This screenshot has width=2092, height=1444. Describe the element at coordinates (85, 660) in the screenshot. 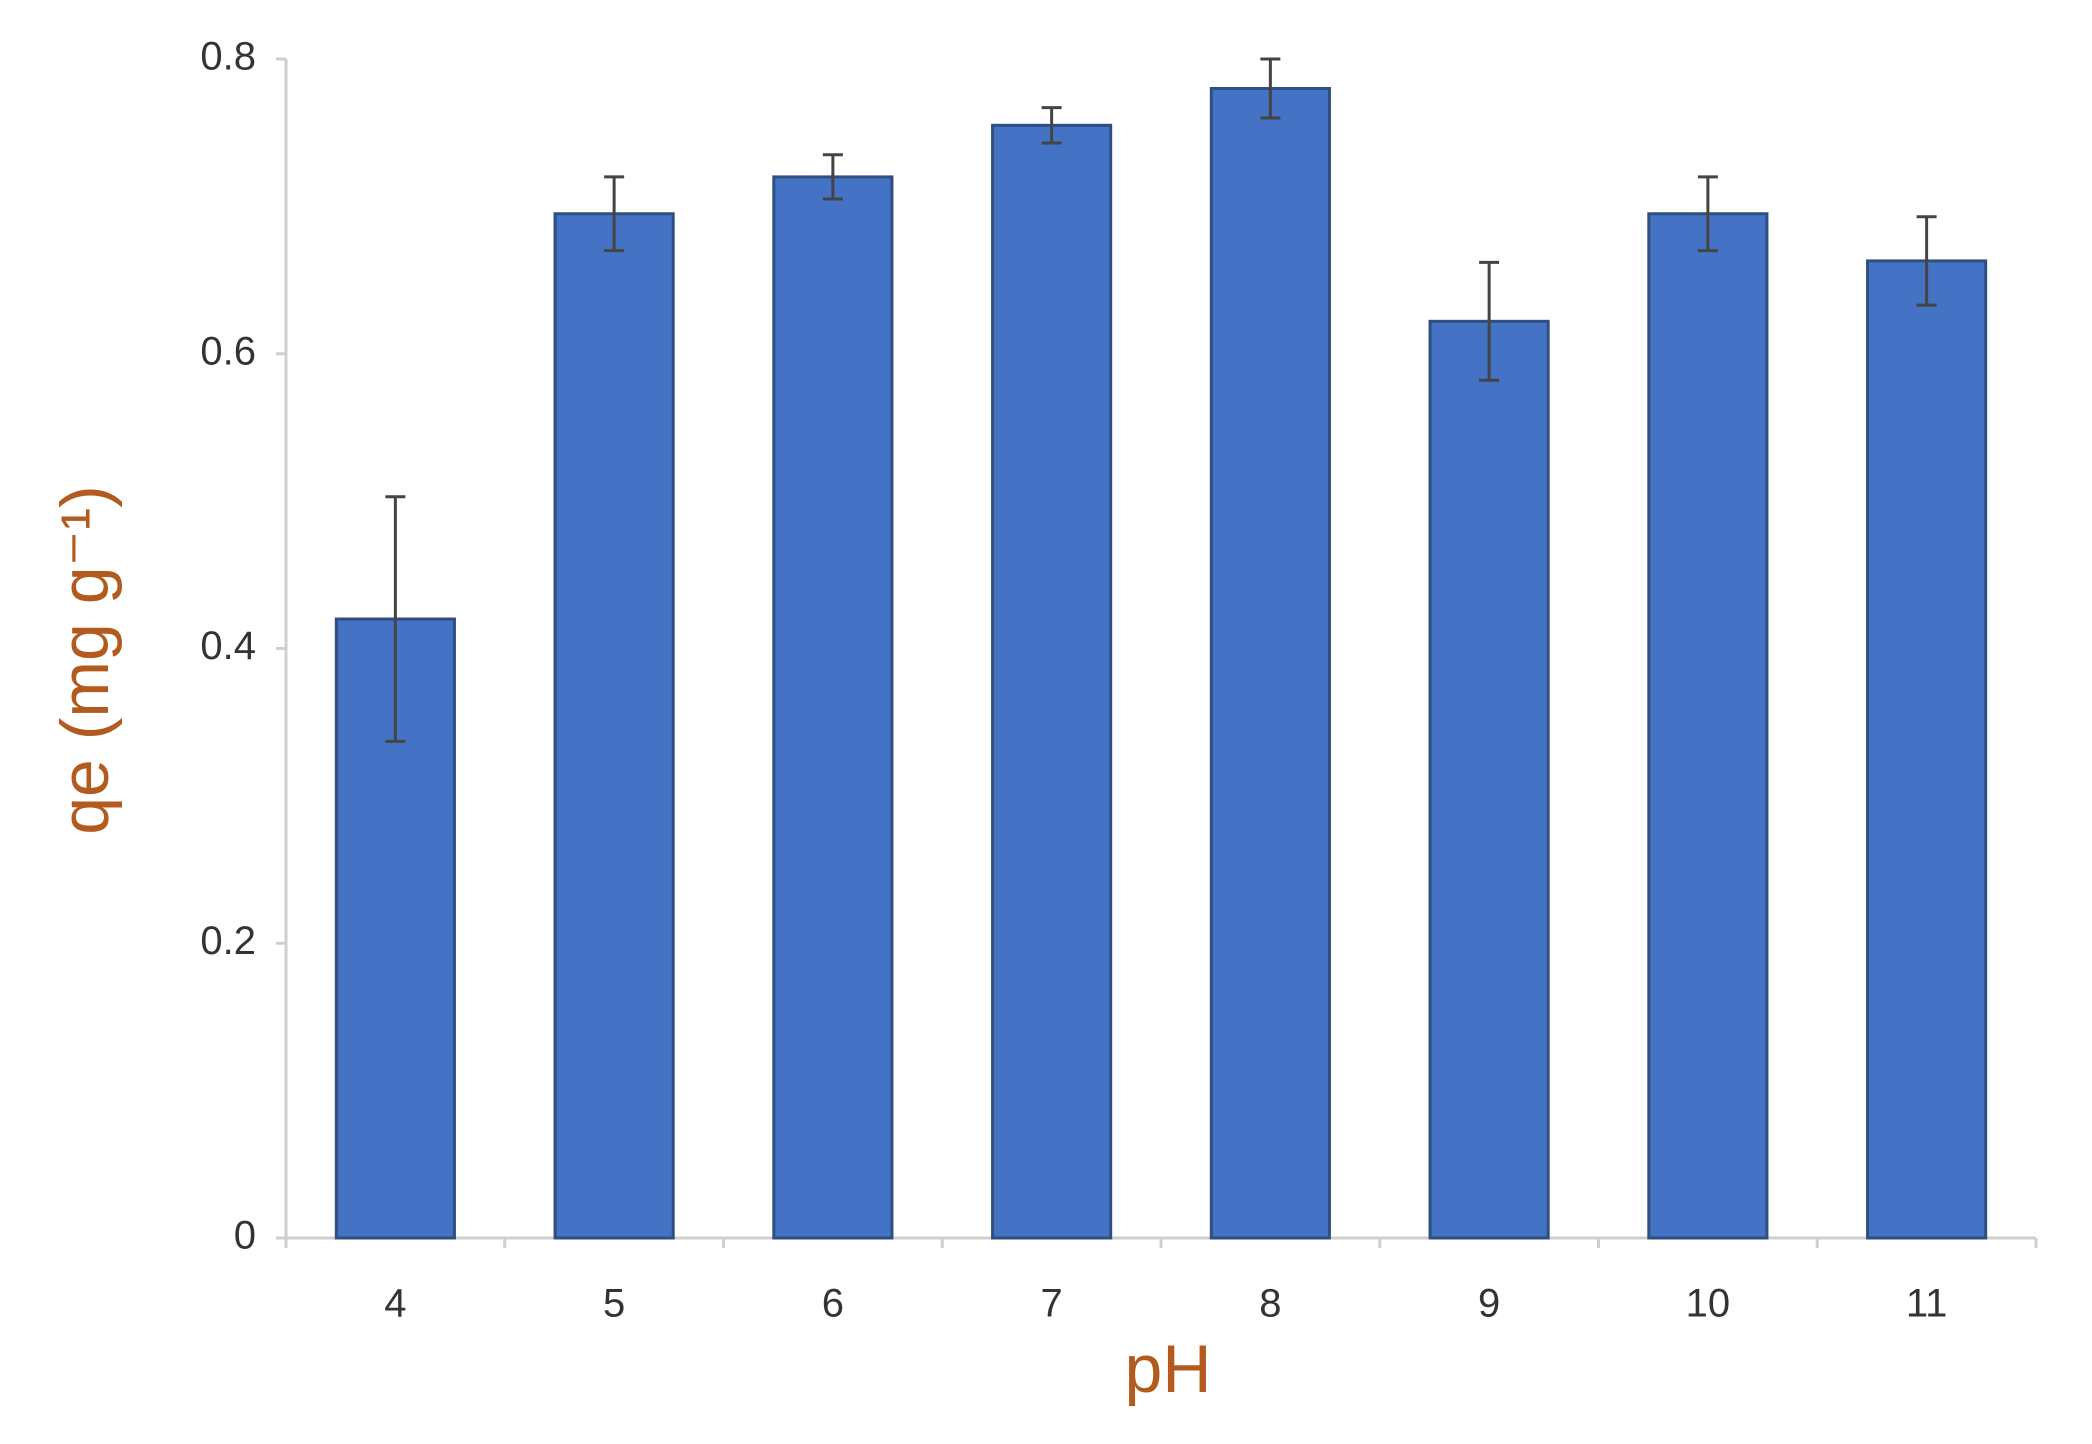

I see `y-axis-title: qe (mg g⁻¹)` at that location.